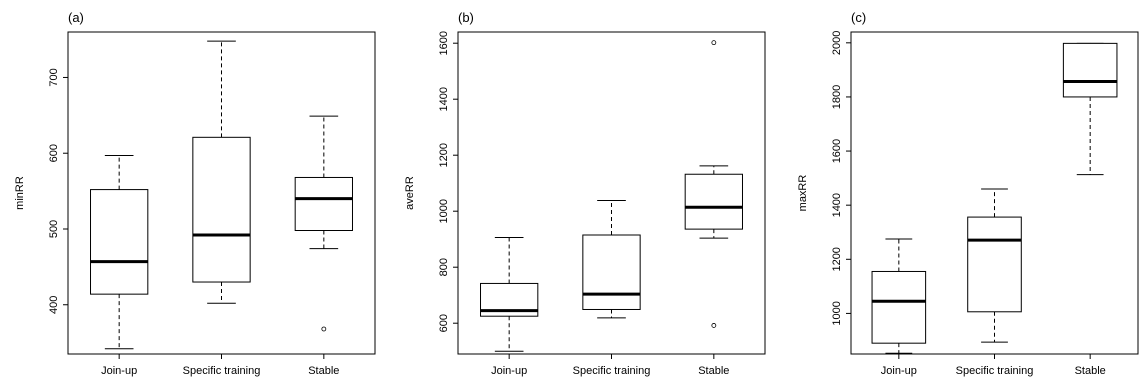  I want to click on y-axis-label: aveRR, so click(410, 193).